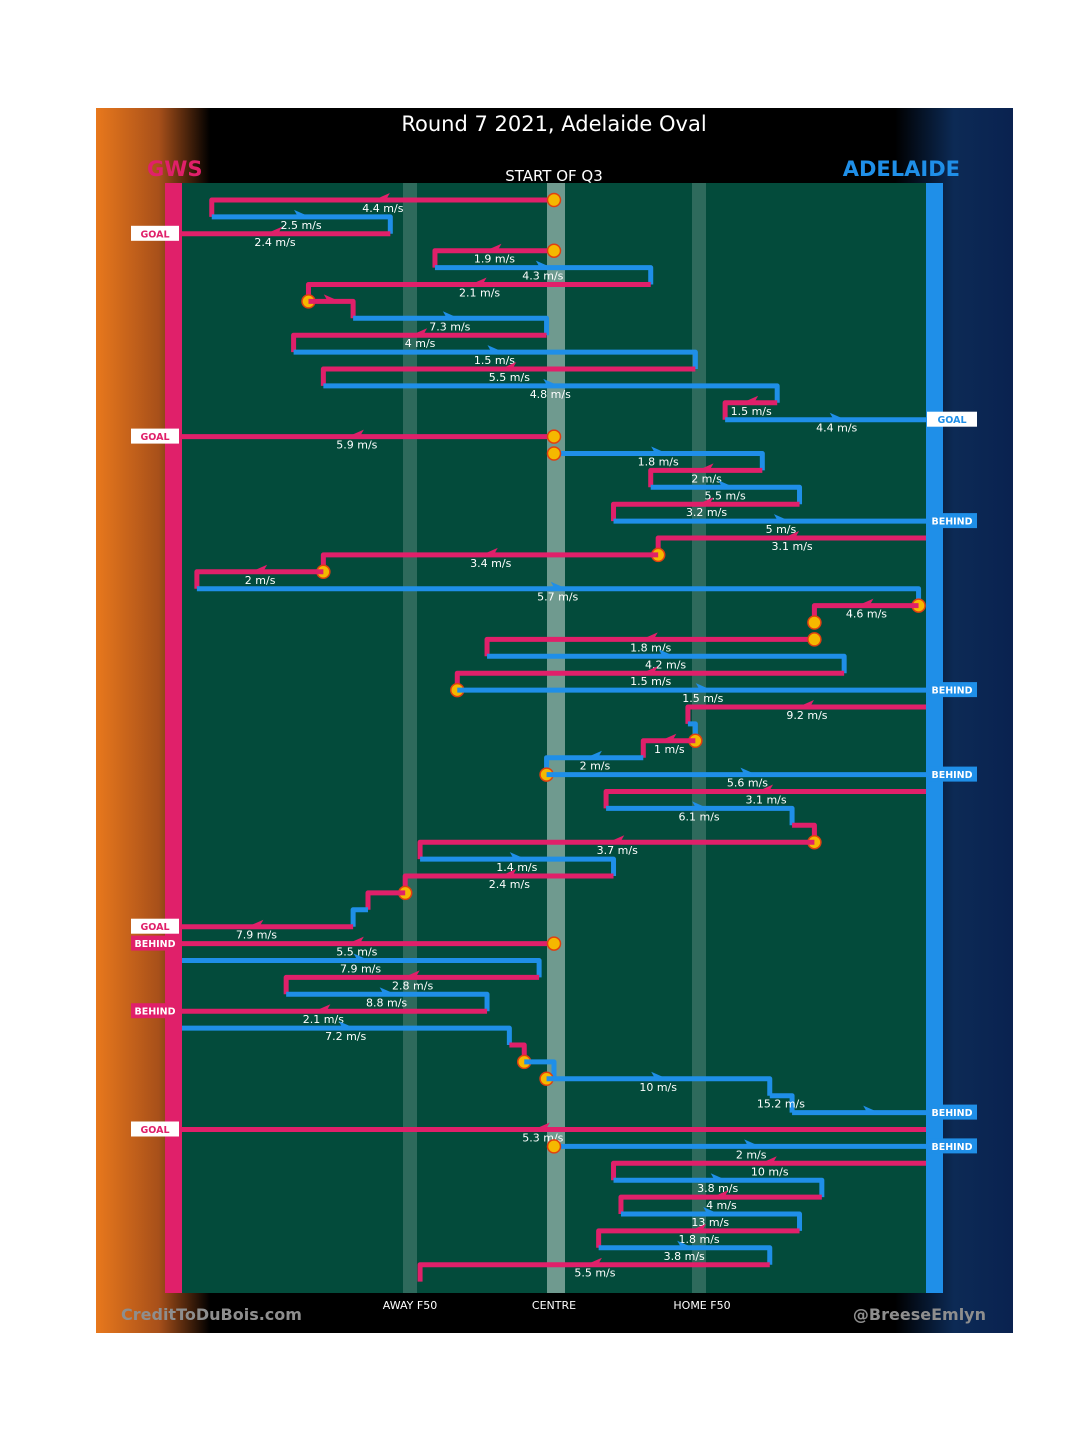 The height and width of the screenshot is (1455, 1080). Describe the element at coordinates (356, 445) in the screenshot. I see `speed-label: 5.9 m/s` at that location.